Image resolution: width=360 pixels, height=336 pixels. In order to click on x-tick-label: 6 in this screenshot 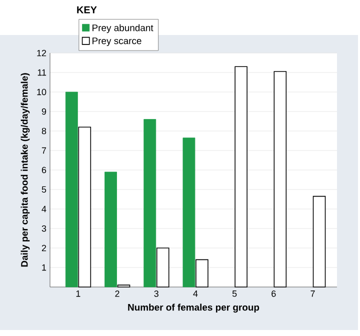, I will do `click(274, 293)`.